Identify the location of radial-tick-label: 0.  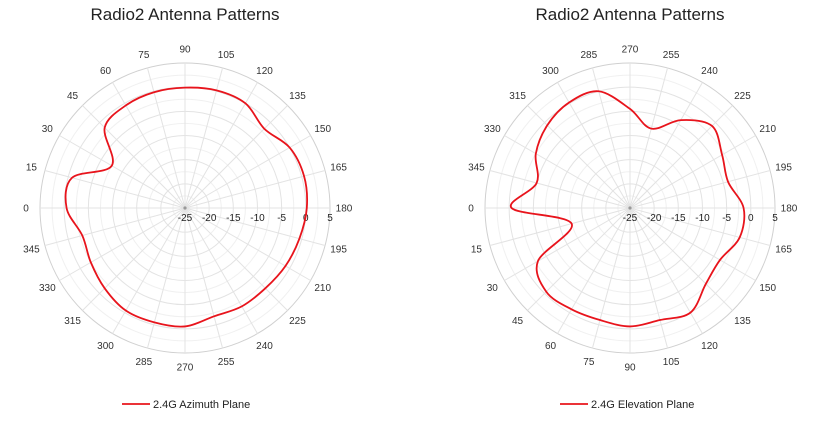
(751, 218).